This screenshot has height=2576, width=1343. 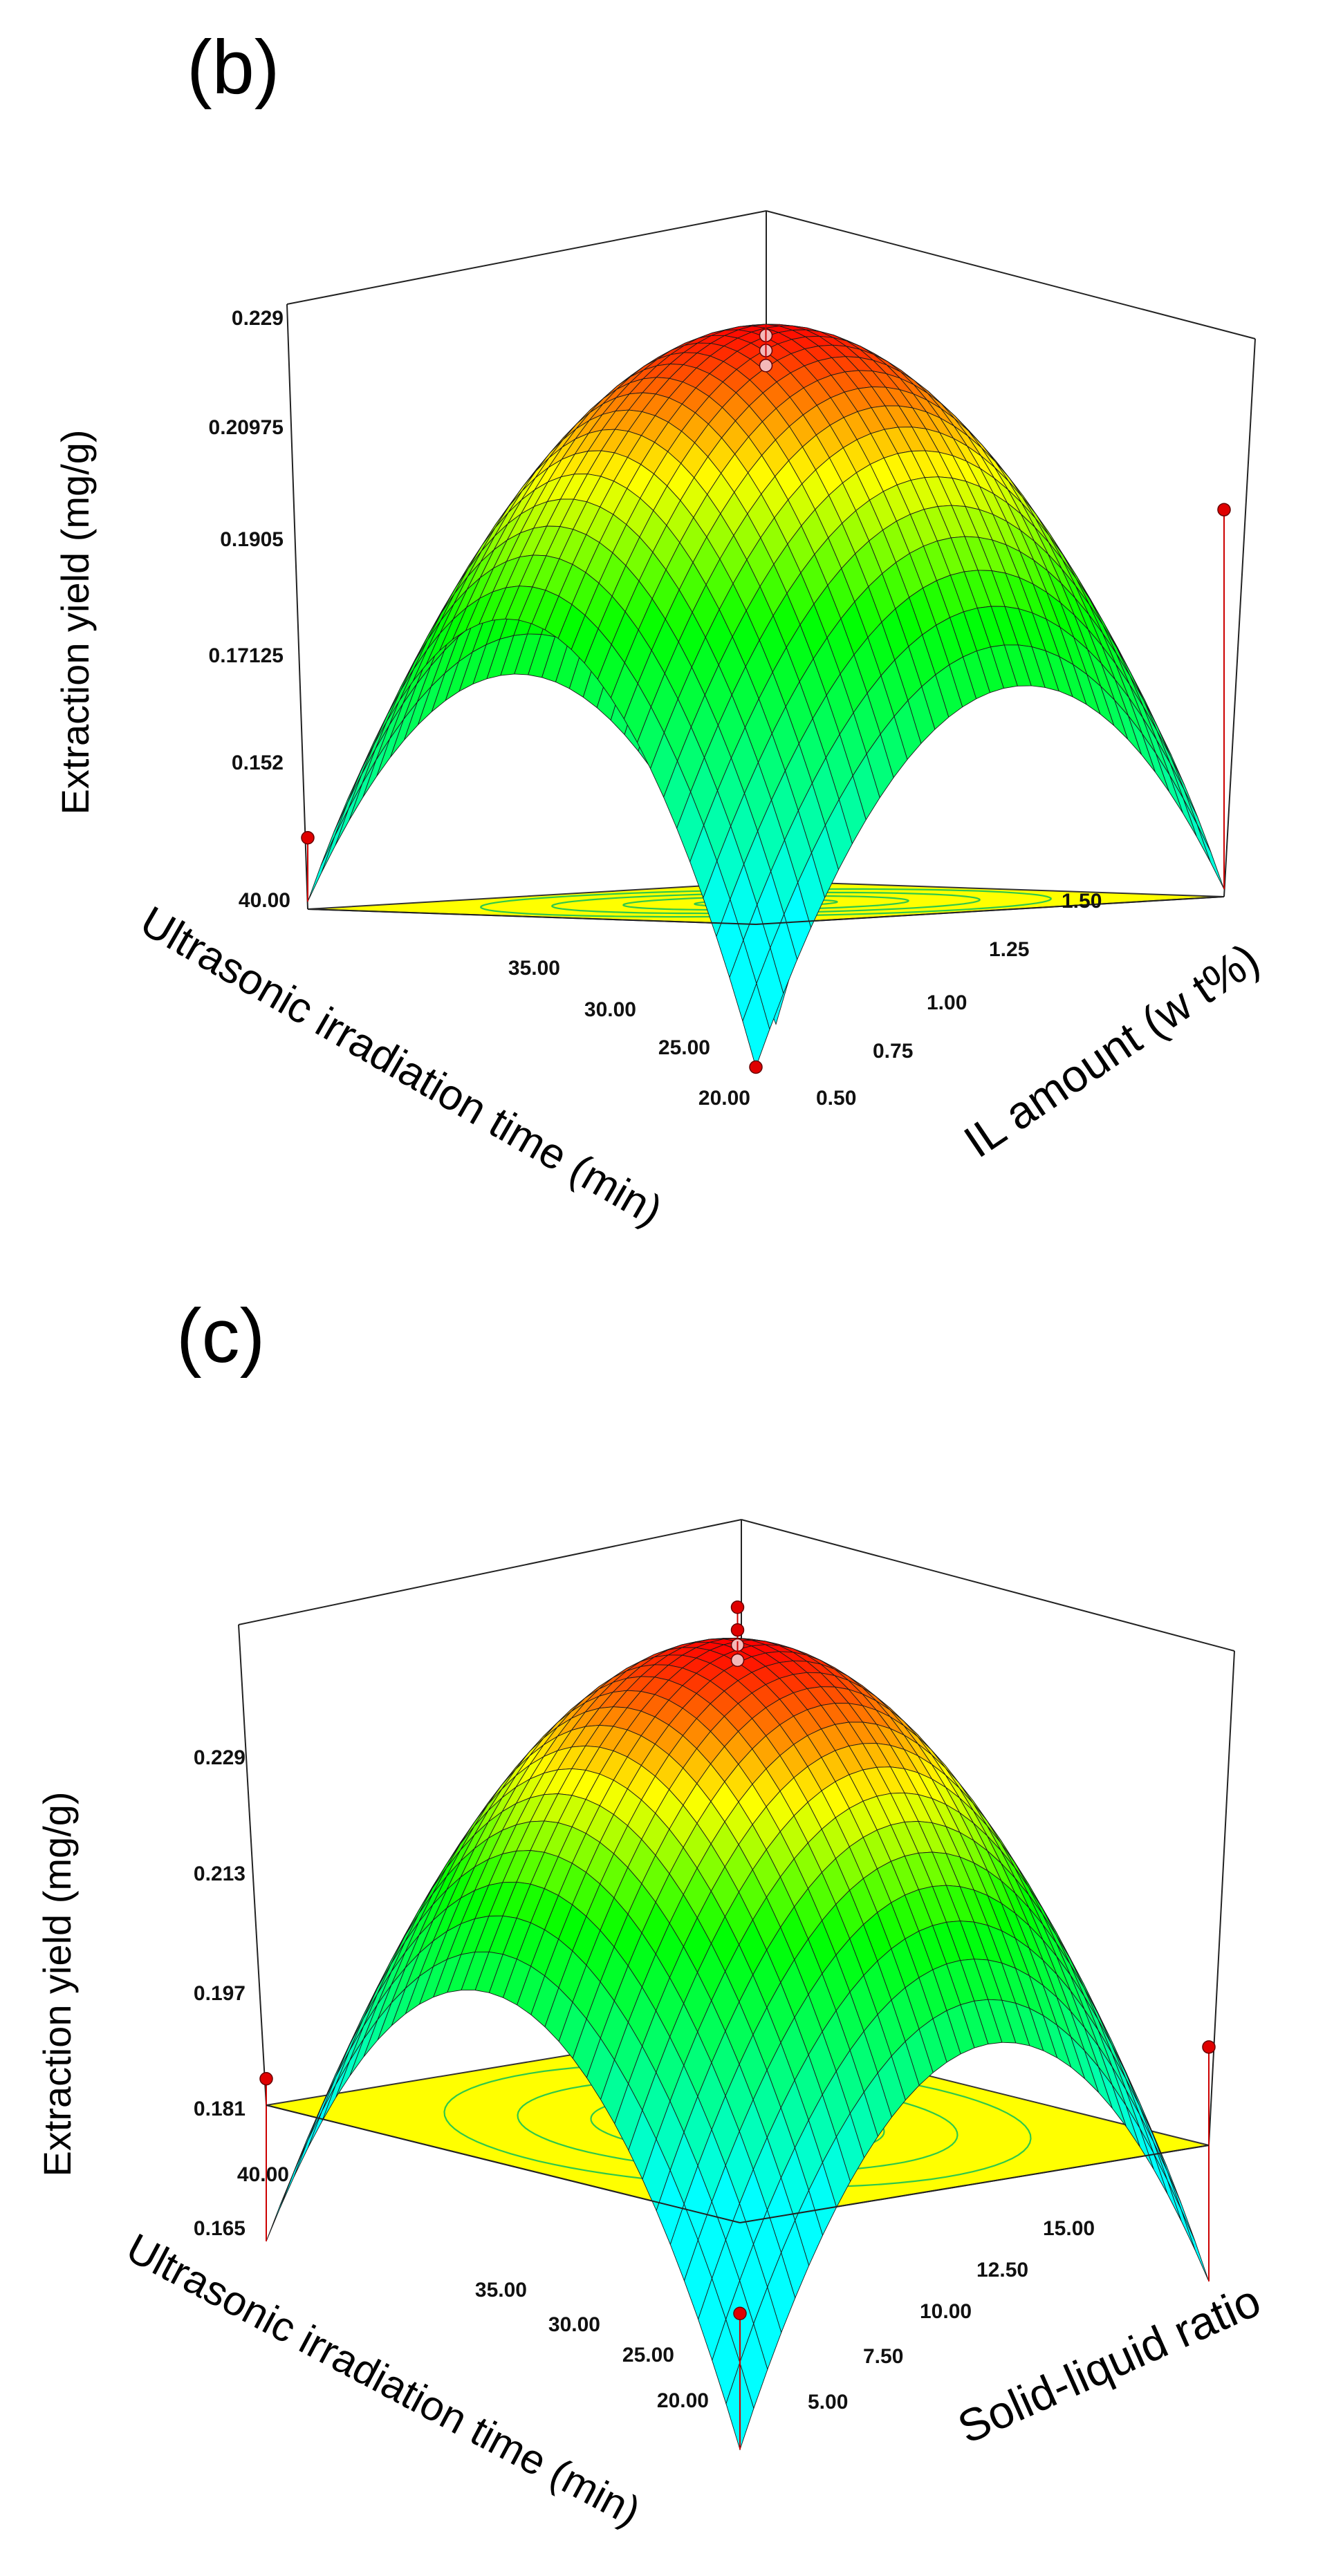 What do you see at coordinates (252, 539) in the screenshot?
I see `z-tick-label: 0.1905` at bounding box center [252, 539].